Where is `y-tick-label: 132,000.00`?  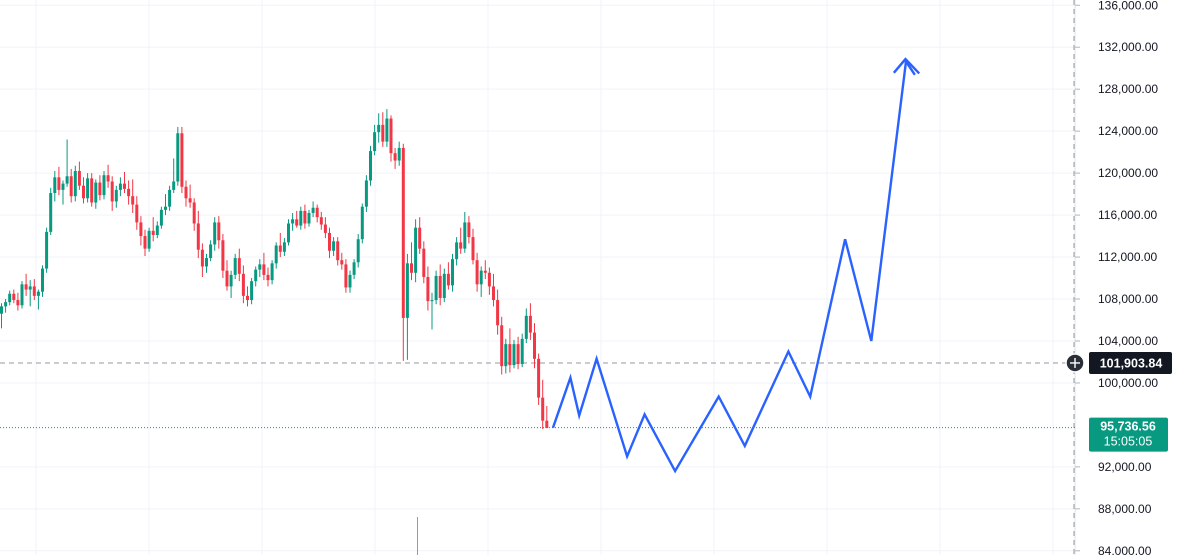
y-tick-label: 132,000.00 is located at coordinates (1128, 47).